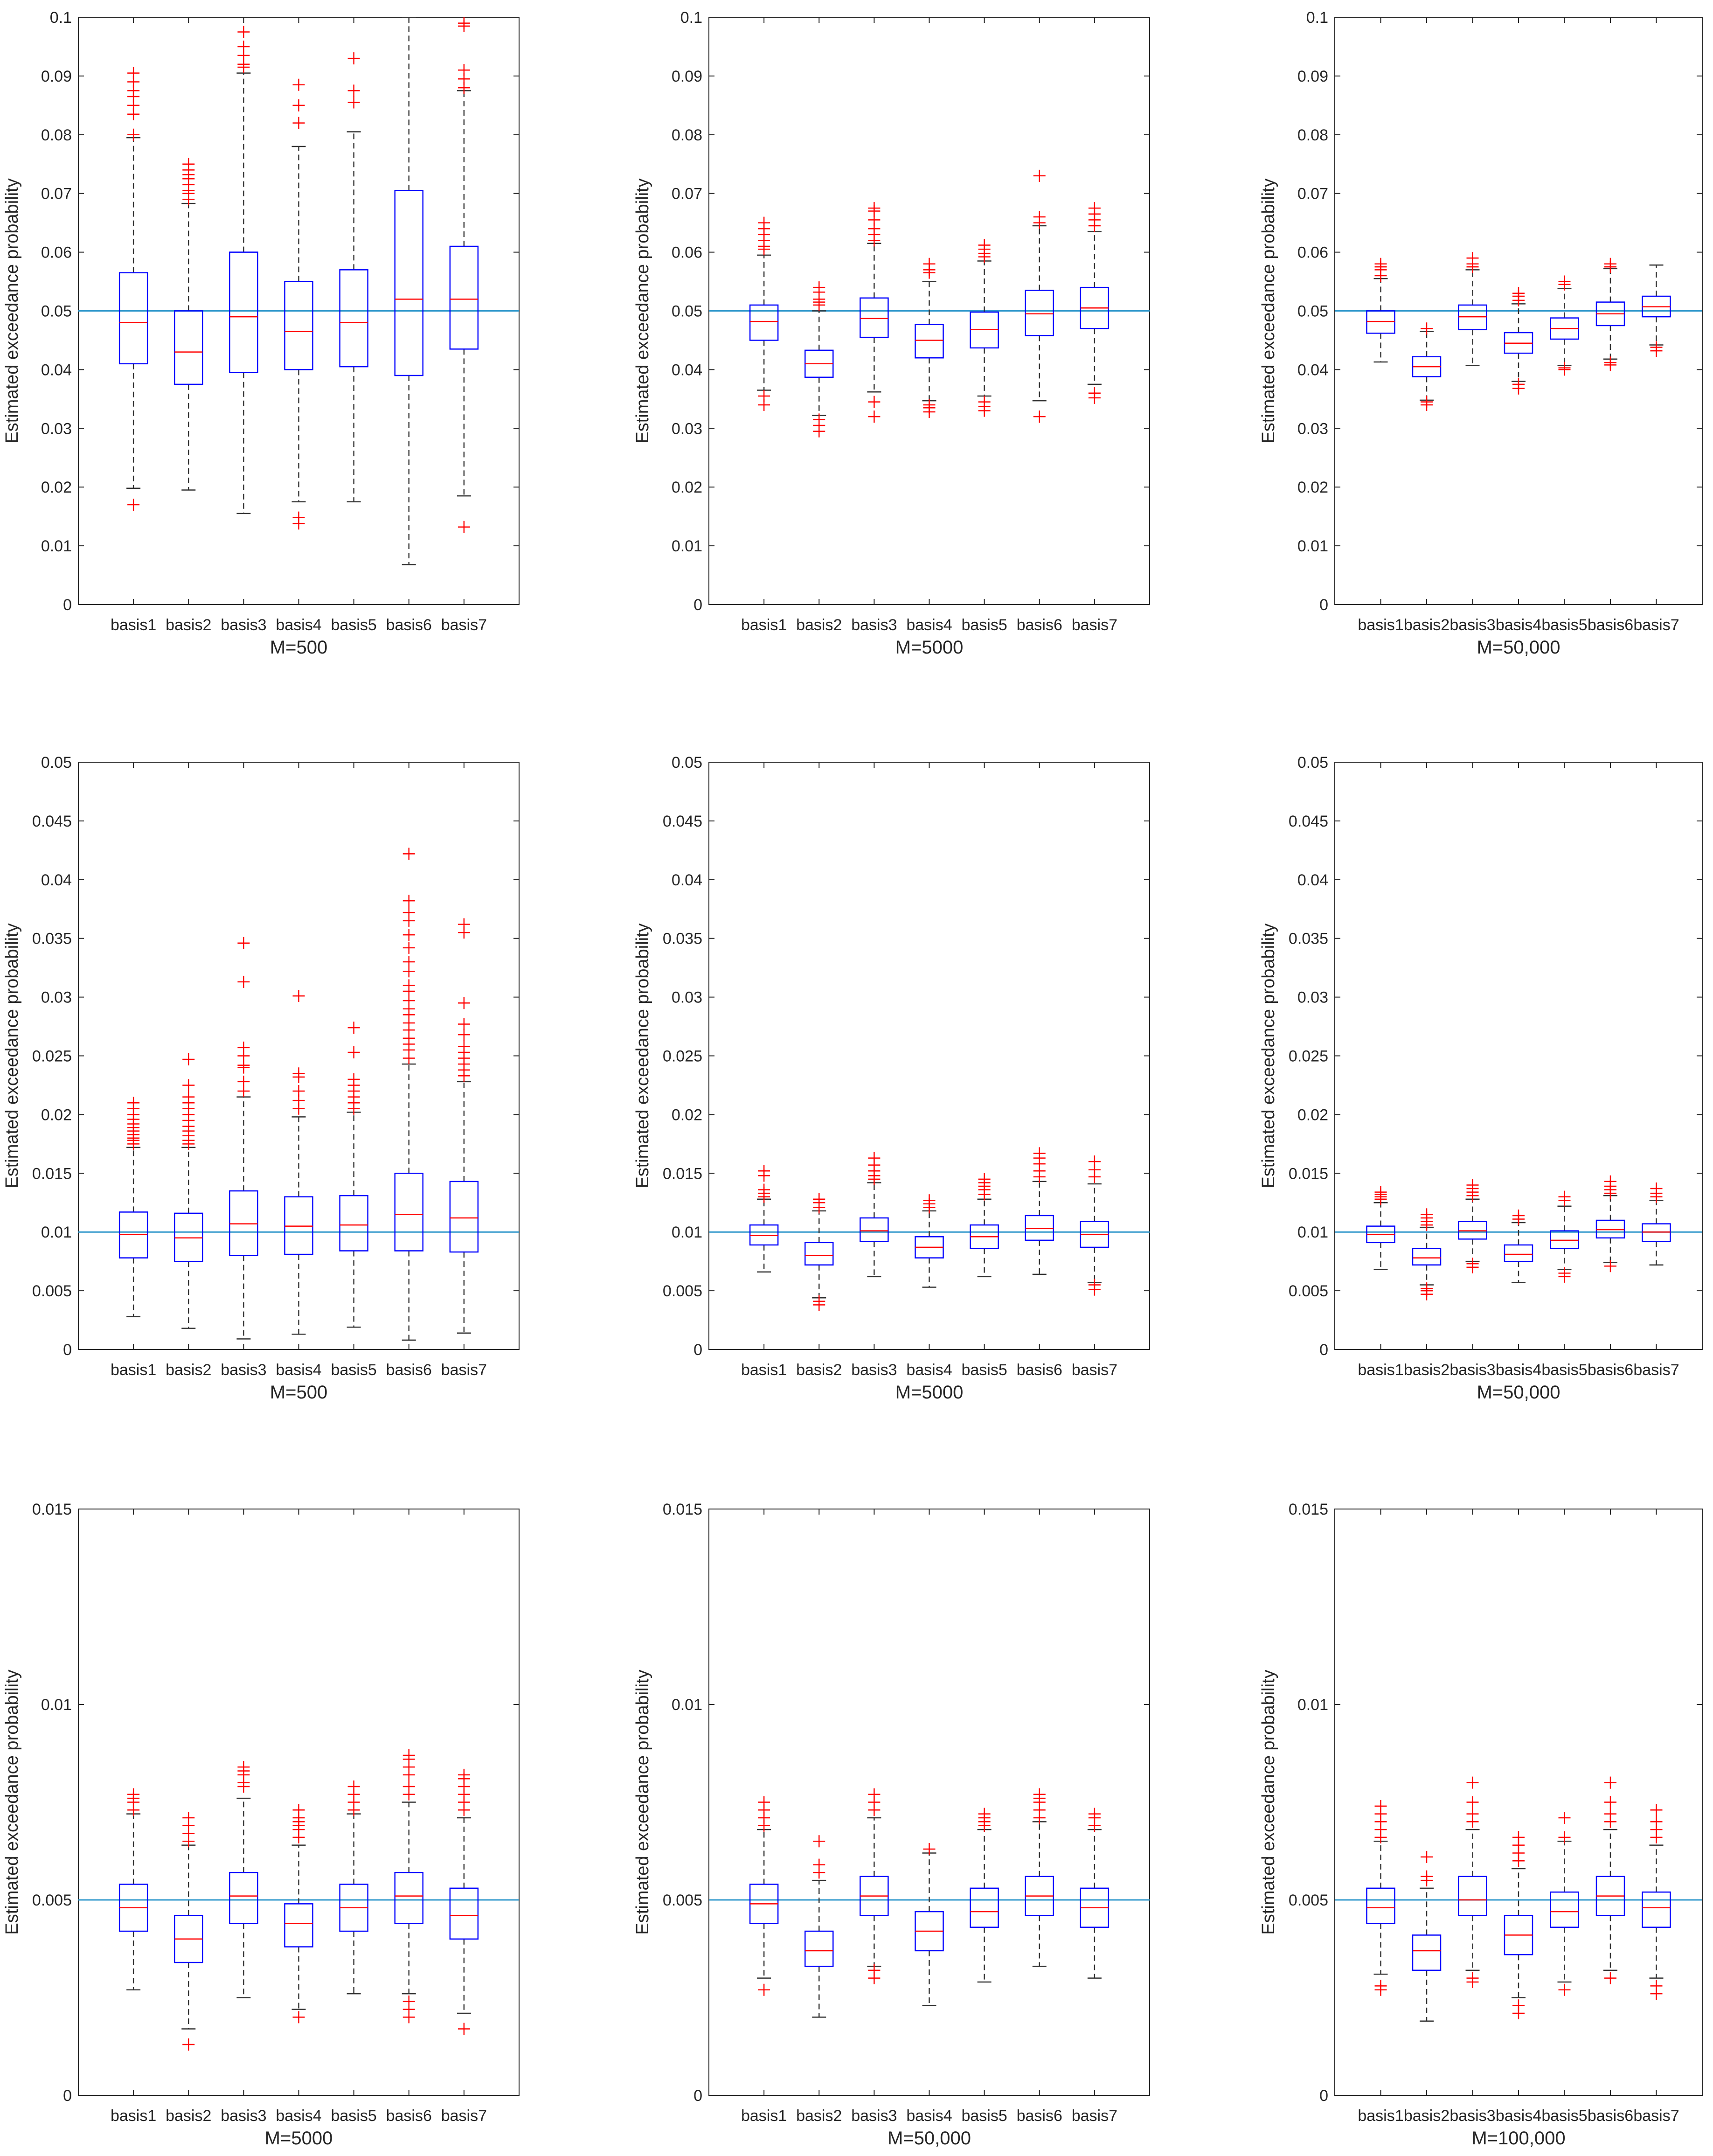 The width and height of the screenshot is (1713, 2156). Describe the element at coordinates (298, 625) in the screenshot. I see `x-tick-label: basis4` at that location.